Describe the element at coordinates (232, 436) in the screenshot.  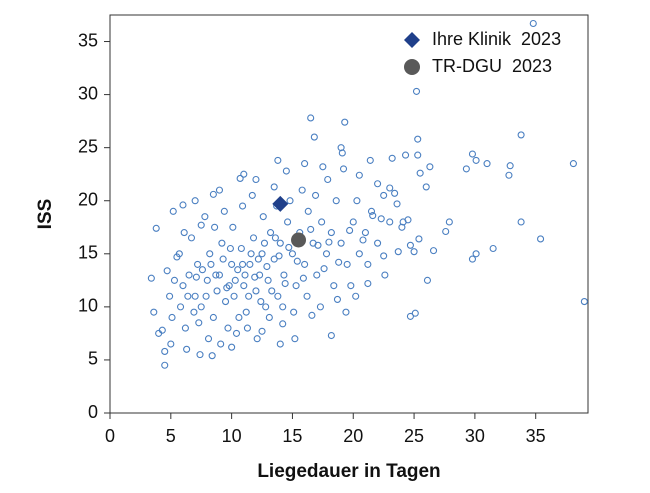
I see `x-tick-label: 10` at that location.